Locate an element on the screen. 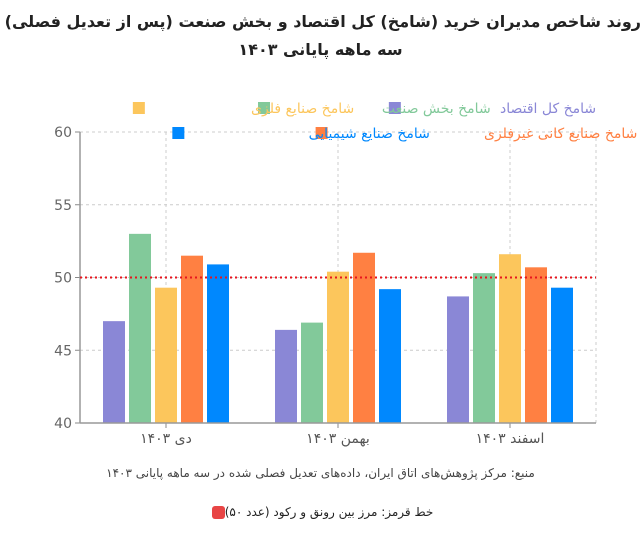 The height and width of the screenshot is (534, 641). legend-label: شامخ صنایع کانی غیرفلزی is located at coordinates (560, 134).